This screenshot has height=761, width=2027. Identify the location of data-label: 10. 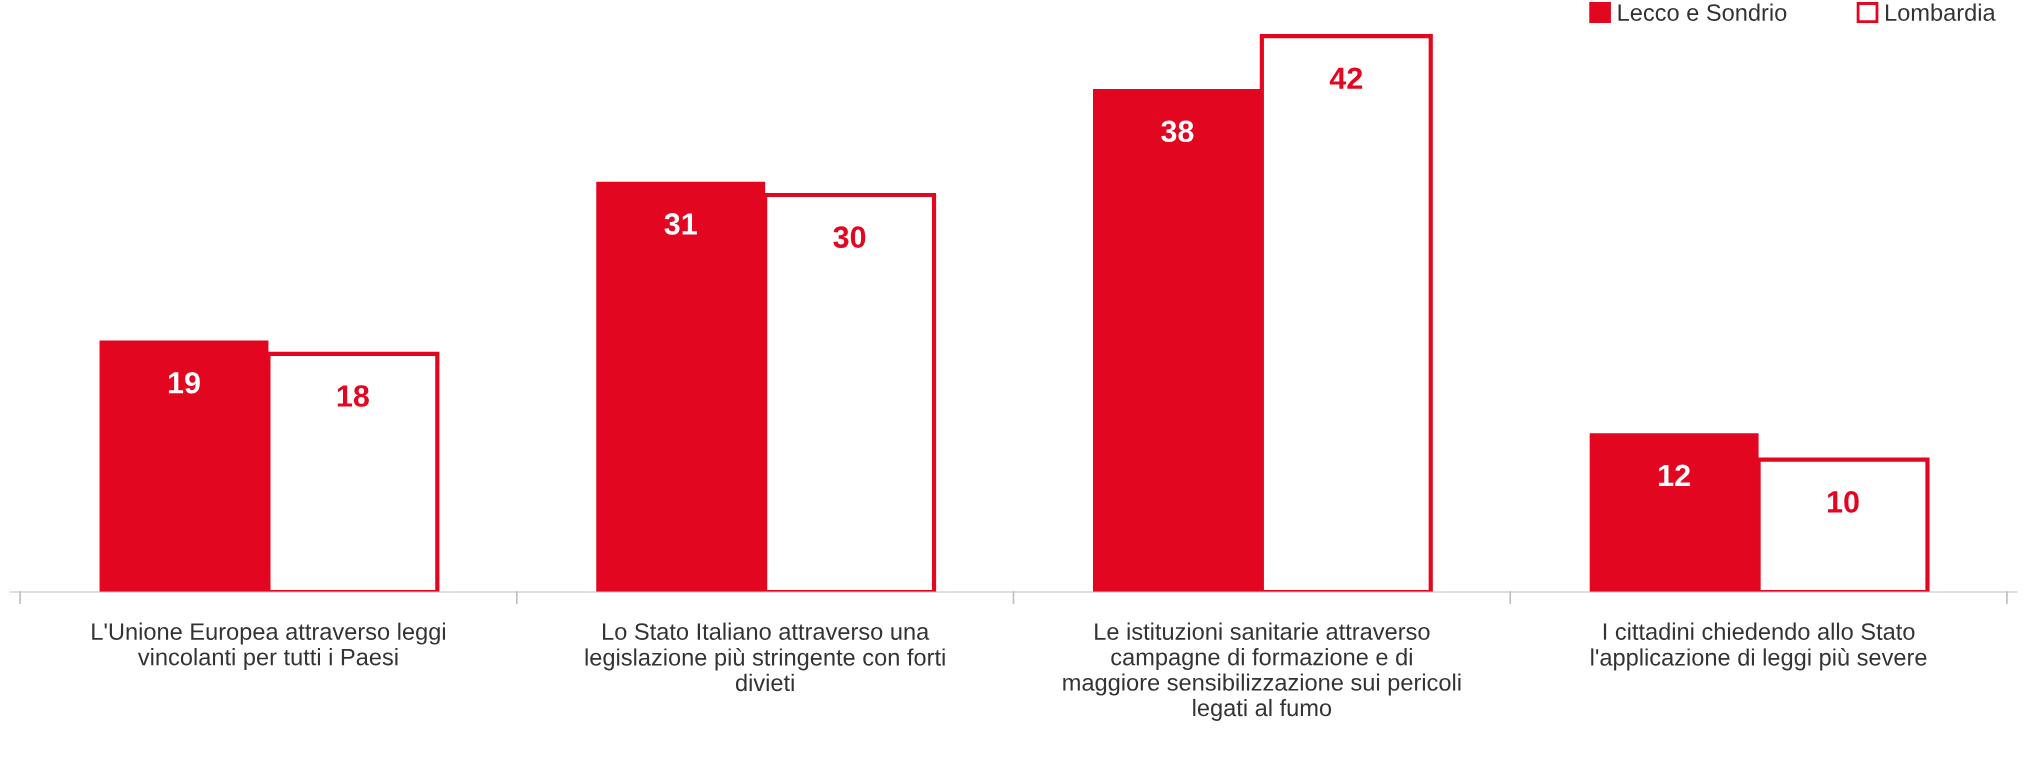
(1843, 502).